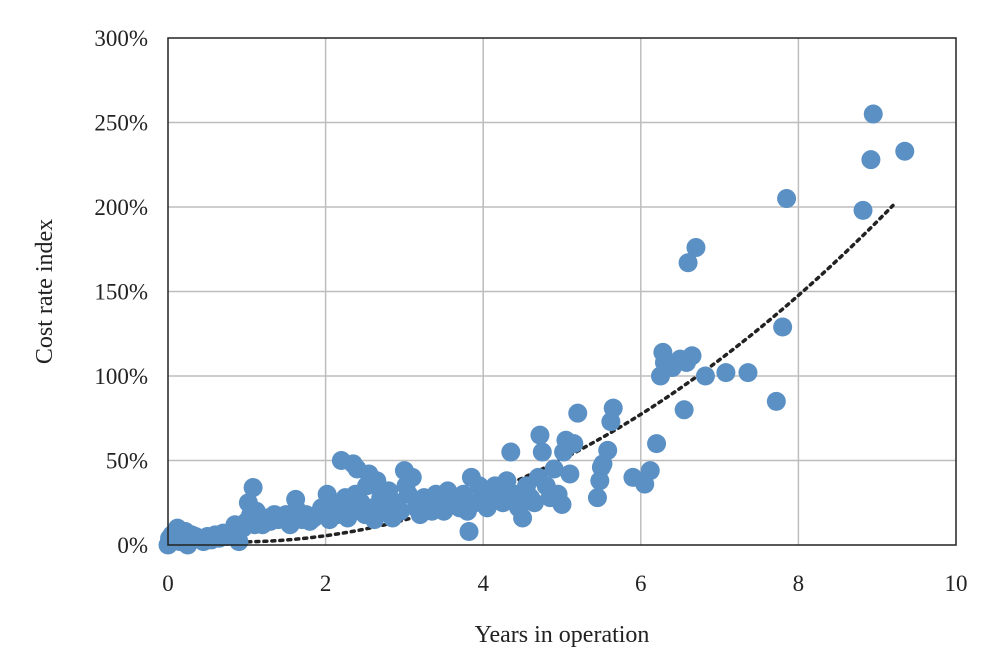 This screenshot has height=665, width=989. What do you see at coordinates (564, 583) in the screenshot?
I see `x-axis-ticks: 0 2 4 6 8 10` at bounding box center [564, 583].